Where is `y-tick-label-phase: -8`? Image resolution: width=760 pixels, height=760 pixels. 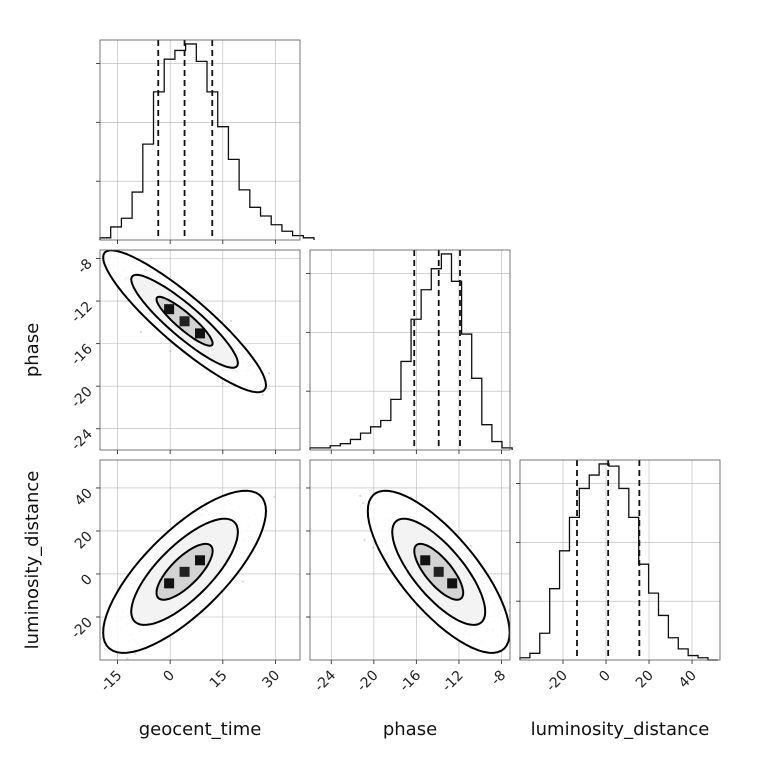 y-tick-label-phase: -8 is located at coordinates (85, 266).